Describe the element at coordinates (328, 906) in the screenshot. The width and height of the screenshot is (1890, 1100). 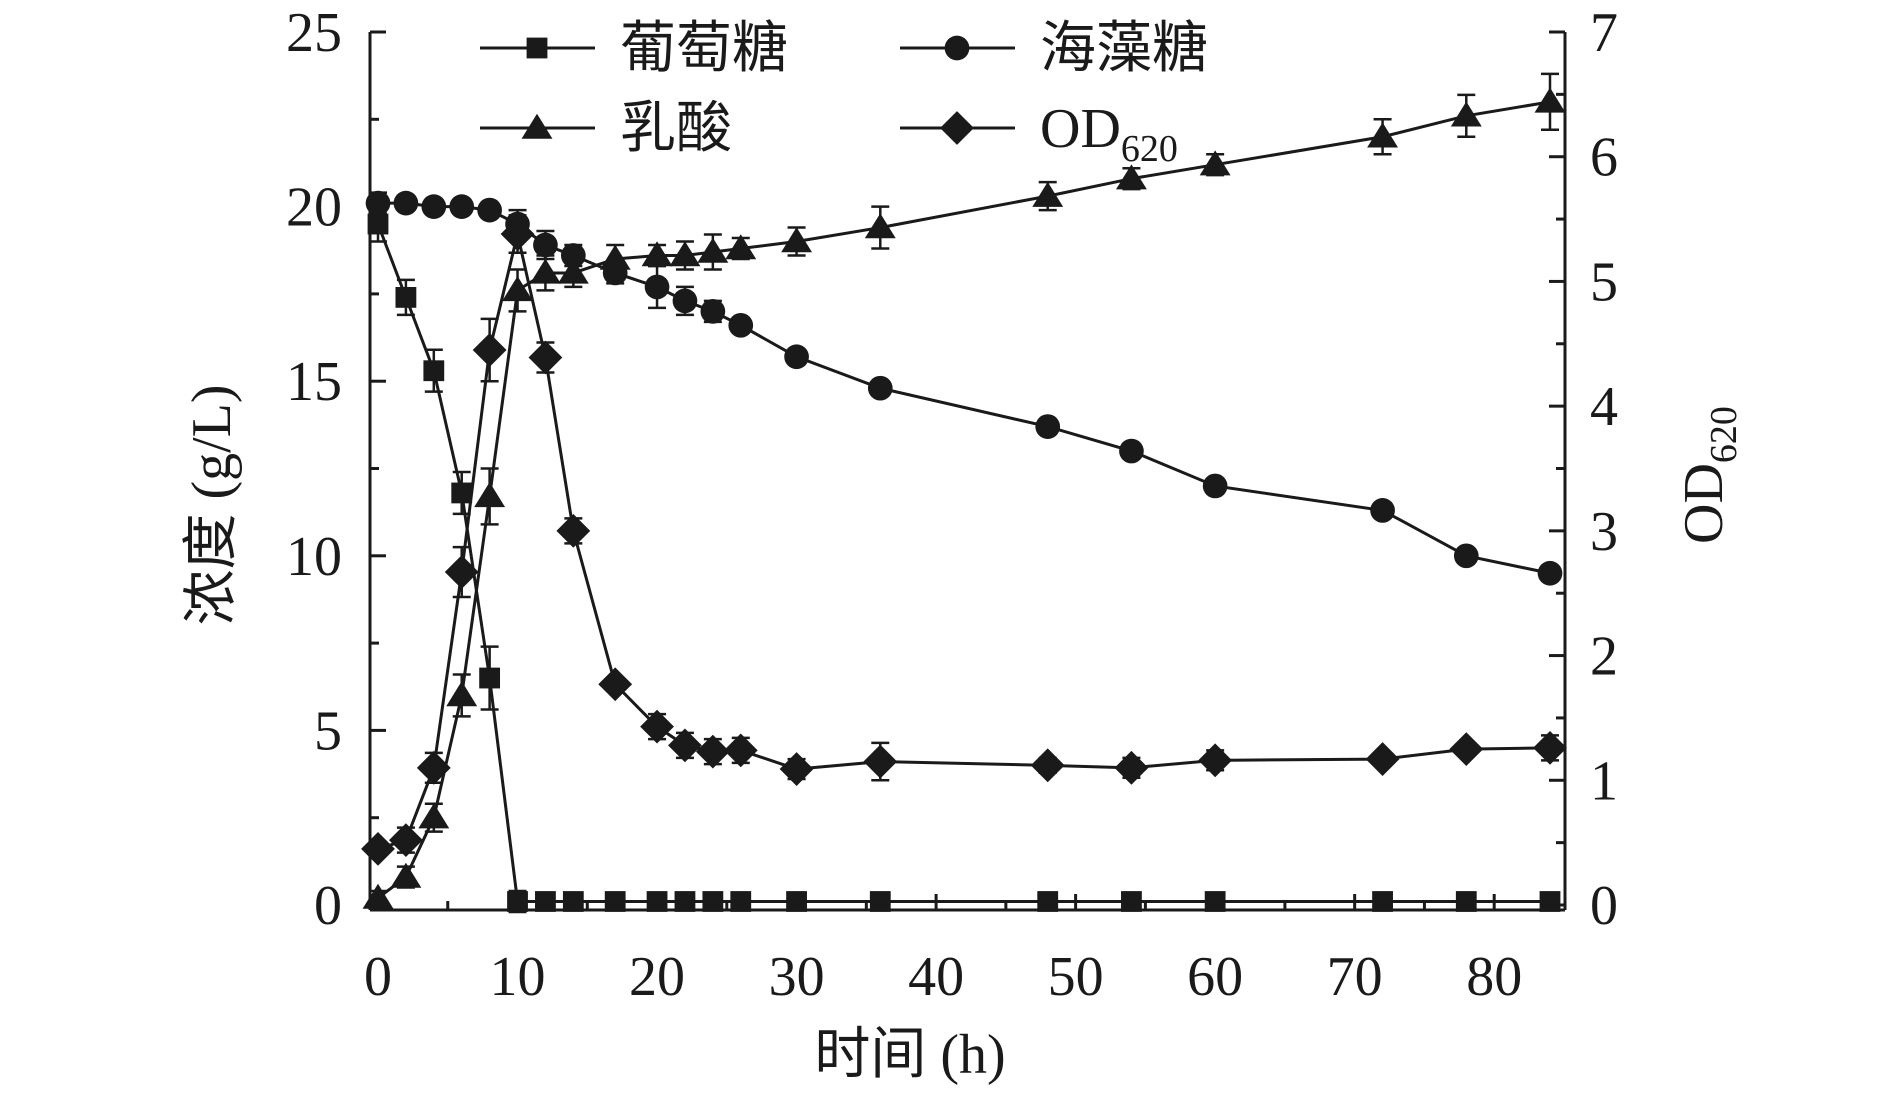
I see `y-tick-label: 0` at that location.